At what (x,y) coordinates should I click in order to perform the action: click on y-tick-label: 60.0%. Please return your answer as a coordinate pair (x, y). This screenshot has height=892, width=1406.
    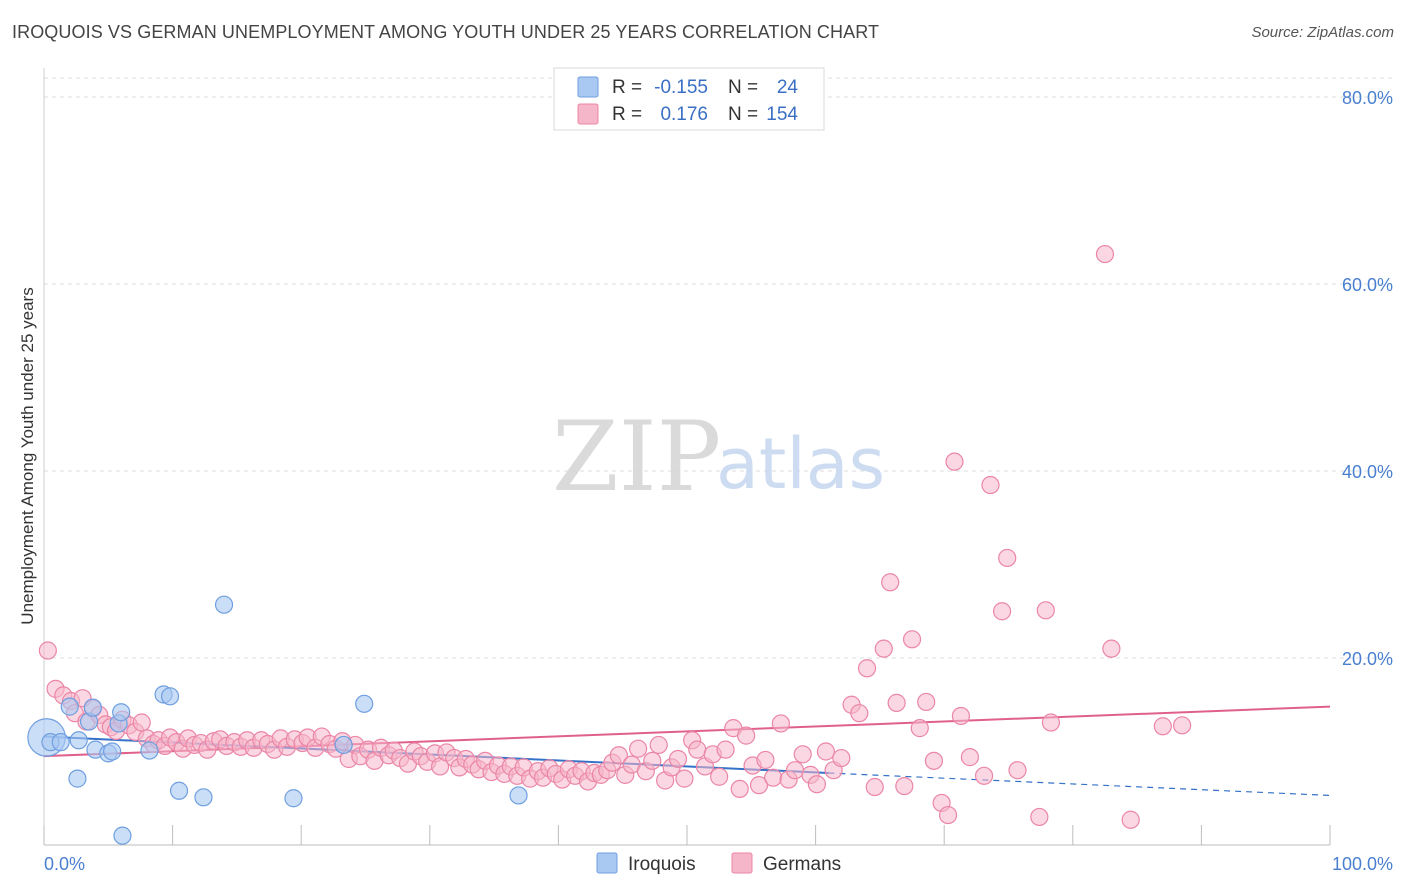
    Looking at the image, I should click on (1367, 285).